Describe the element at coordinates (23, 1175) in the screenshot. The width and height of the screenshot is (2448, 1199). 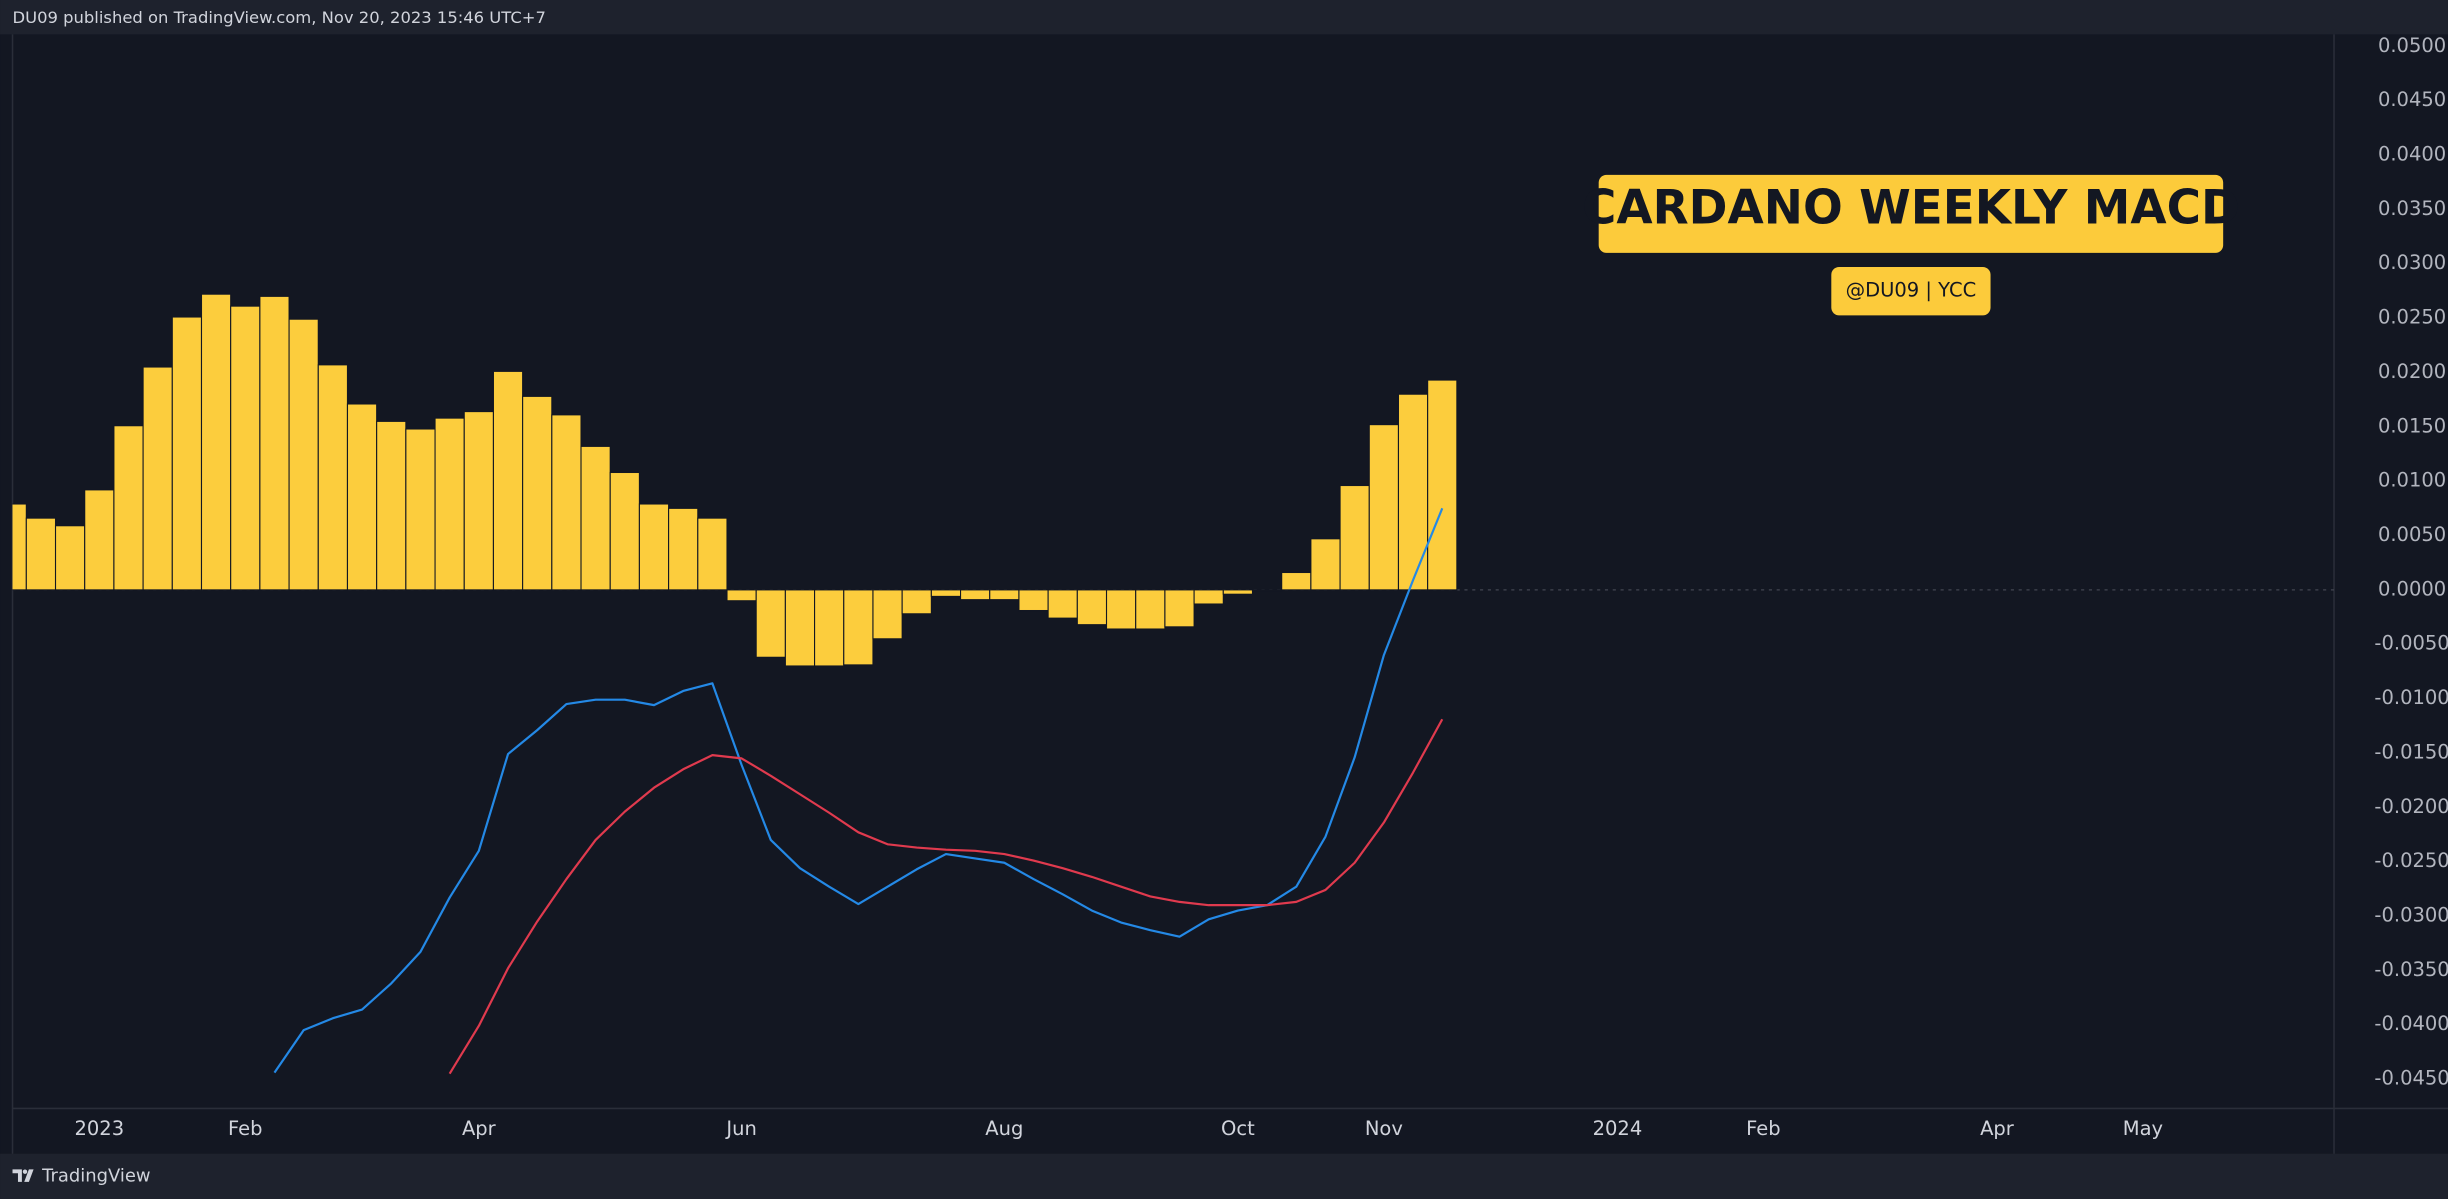
I see `tradingview-logo` at that location.